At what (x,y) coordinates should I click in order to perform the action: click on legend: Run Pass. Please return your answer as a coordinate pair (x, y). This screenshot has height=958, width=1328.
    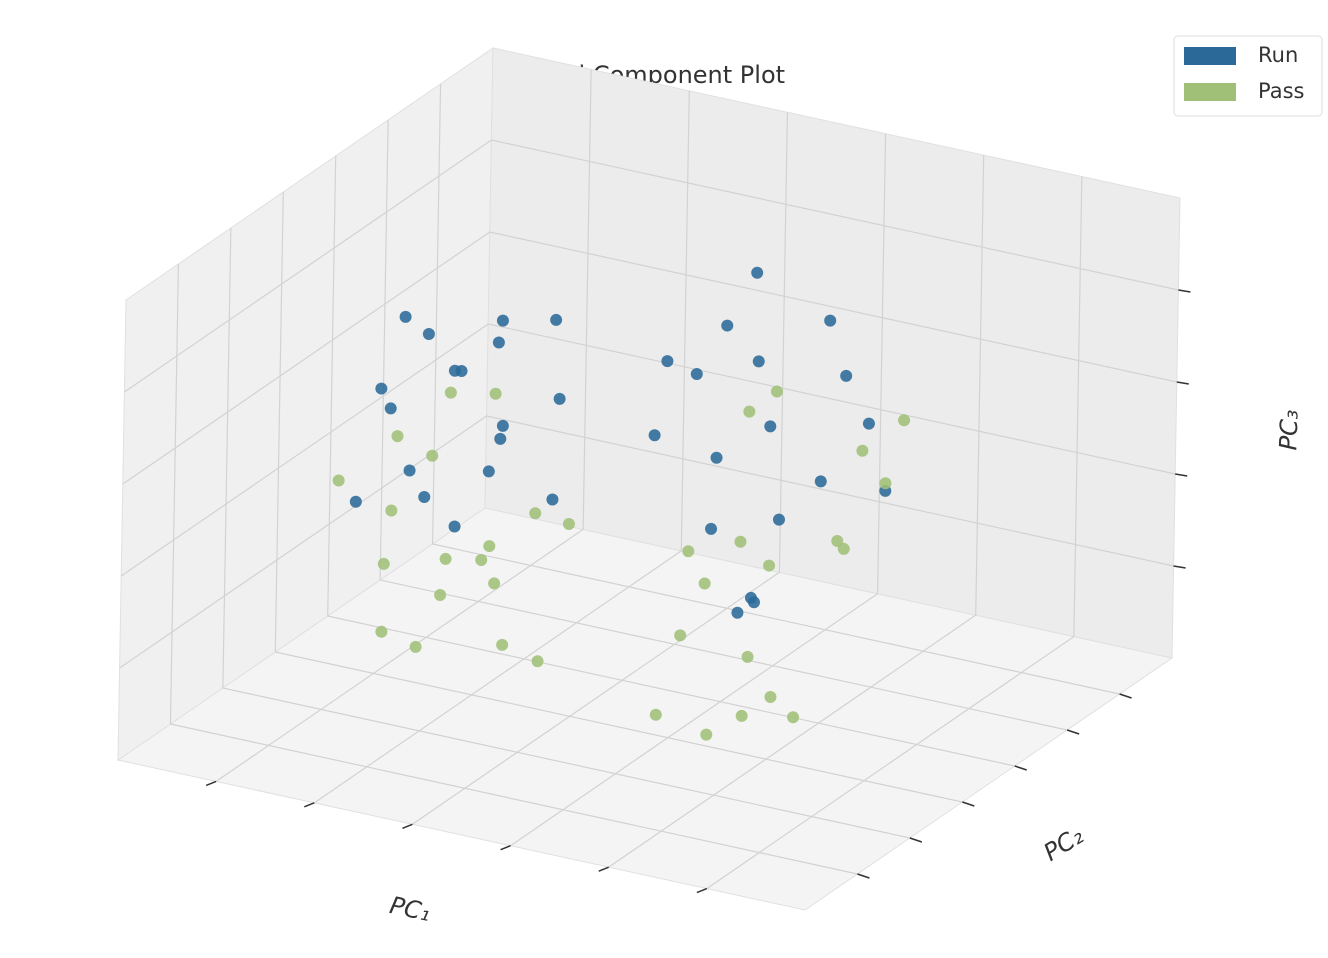
    Looking at the image, I should click on (1248, 76).